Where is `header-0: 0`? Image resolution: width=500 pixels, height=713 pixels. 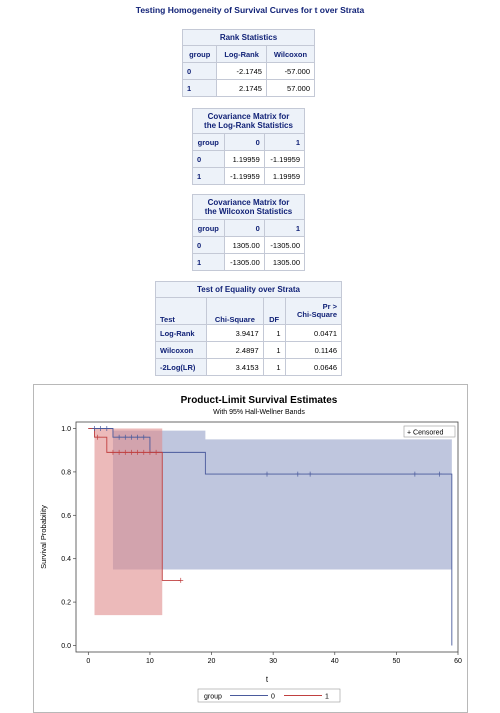 header-0: 0 is located at coordinates (244, 228).